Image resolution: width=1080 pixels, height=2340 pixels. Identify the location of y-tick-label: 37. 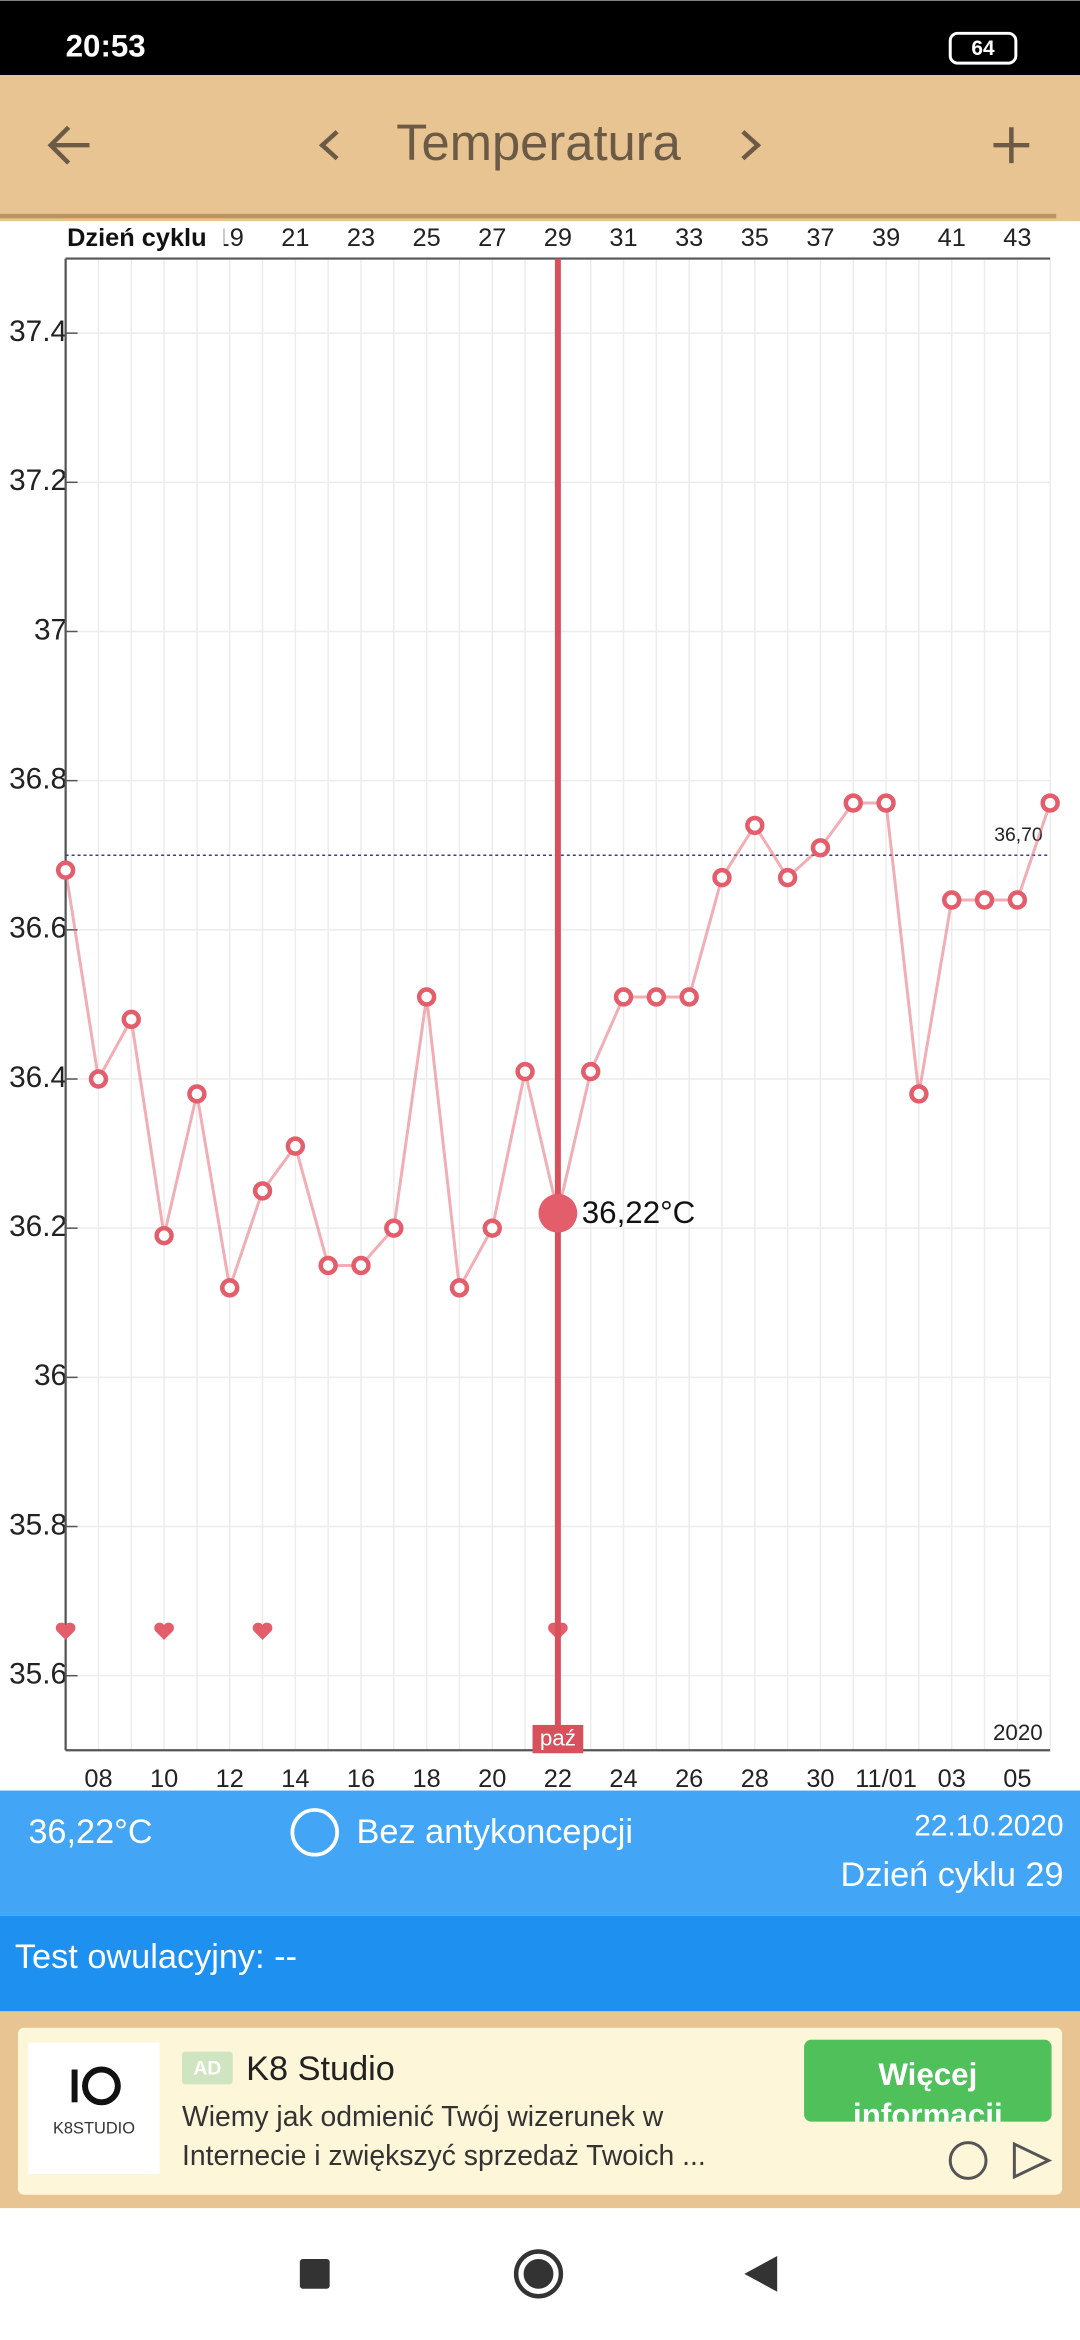
(50, 629).